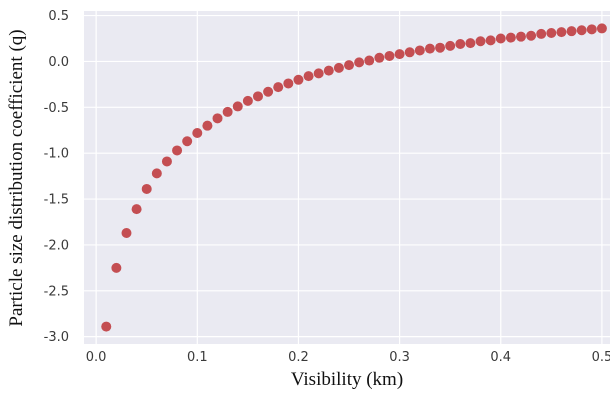  Describe the element at coordinates (58, 16) in the screenshot. I see `y-tick-label: 0.5` at that location.